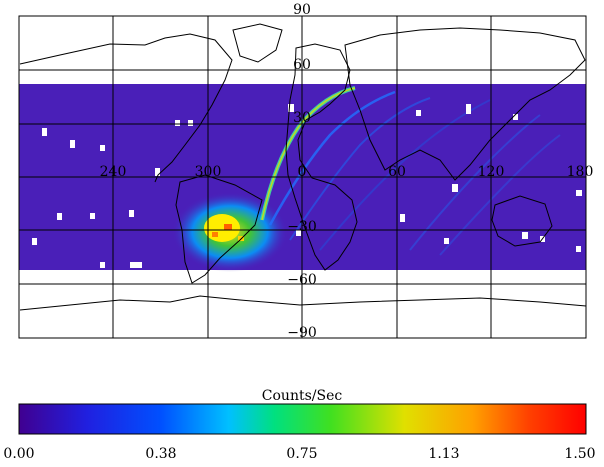 This screenshot has height=467, width=604. What do you see at coordinates (302, 118) in the screenshot?
I see `lat-label-30n: 30` at bounding box center [302, 118].